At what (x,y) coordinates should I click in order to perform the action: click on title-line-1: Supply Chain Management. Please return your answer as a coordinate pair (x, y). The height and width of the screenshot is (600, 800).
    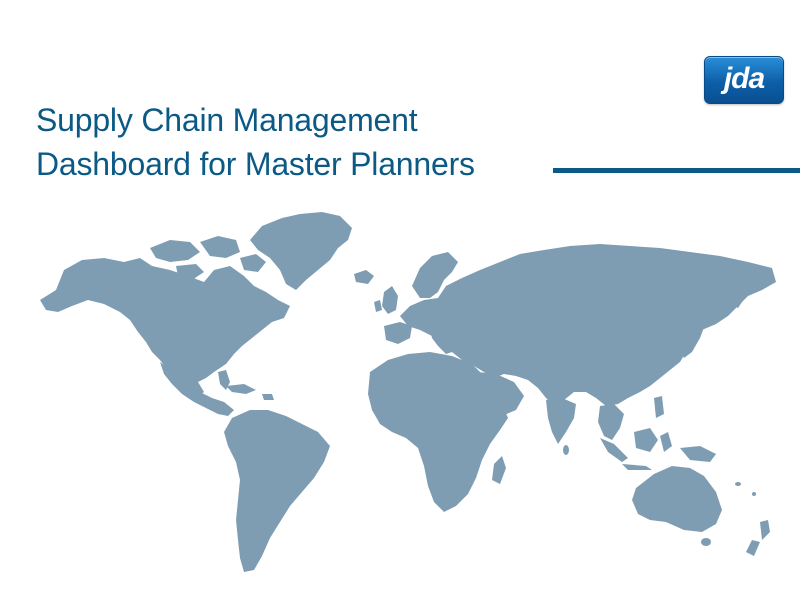
    Looking at the image, I should click on (227, 120).